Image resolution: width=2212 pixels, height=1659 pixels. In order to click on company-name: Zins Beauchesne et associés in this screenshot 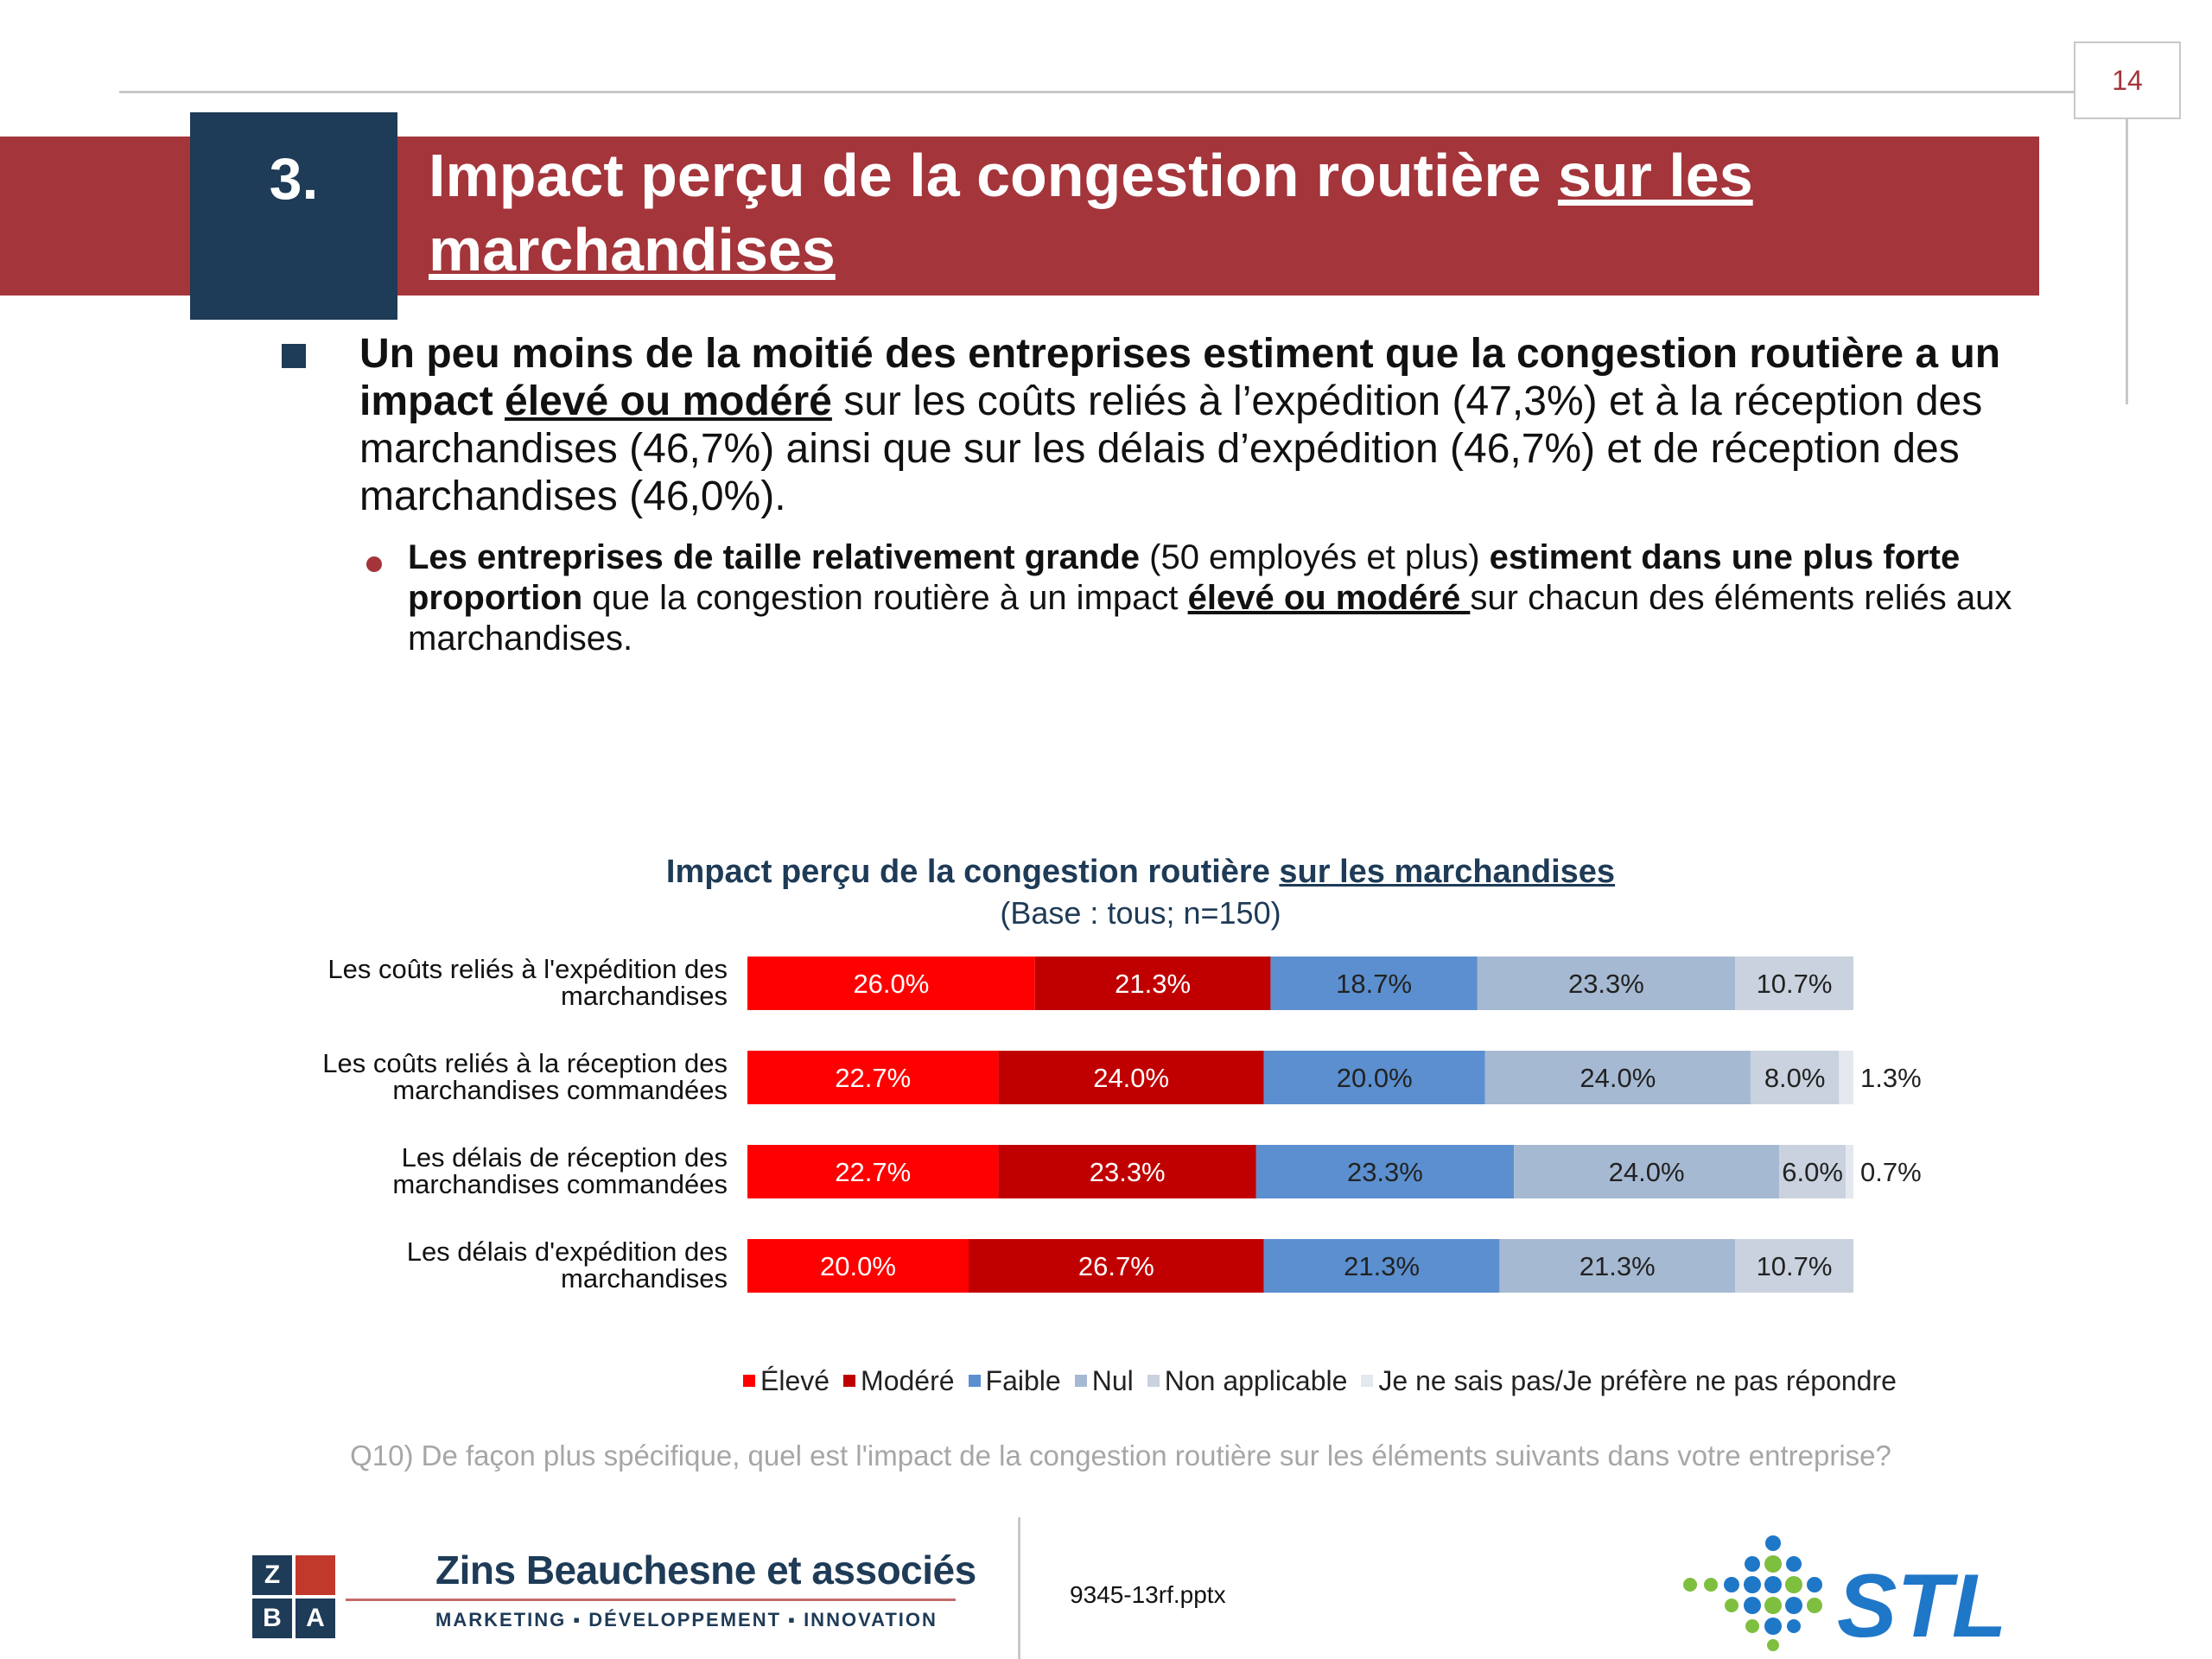, I will do `click(705, 1570)`.